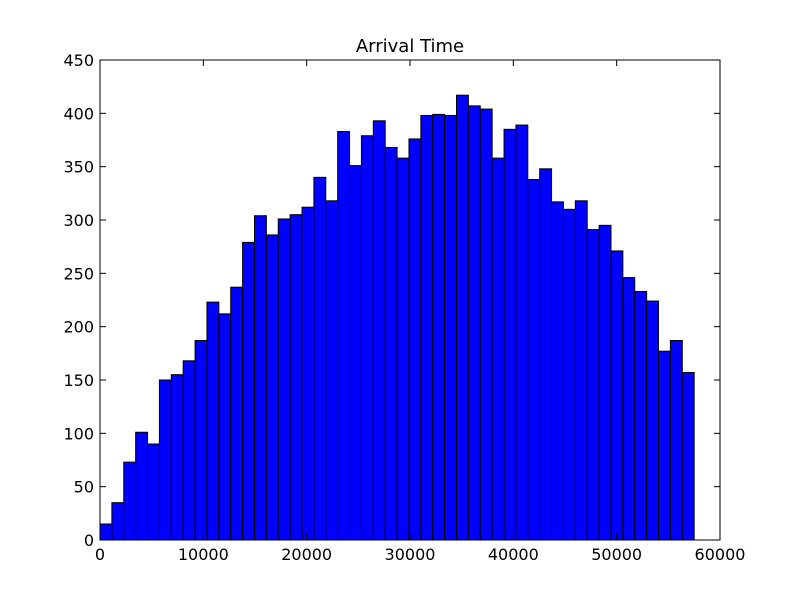 This screenshot has height=600, width=800. What do you see at coordinates (203, 554) in the screenshot?
I see `x-tick-label: 10000` at bounding box center [203, 554].